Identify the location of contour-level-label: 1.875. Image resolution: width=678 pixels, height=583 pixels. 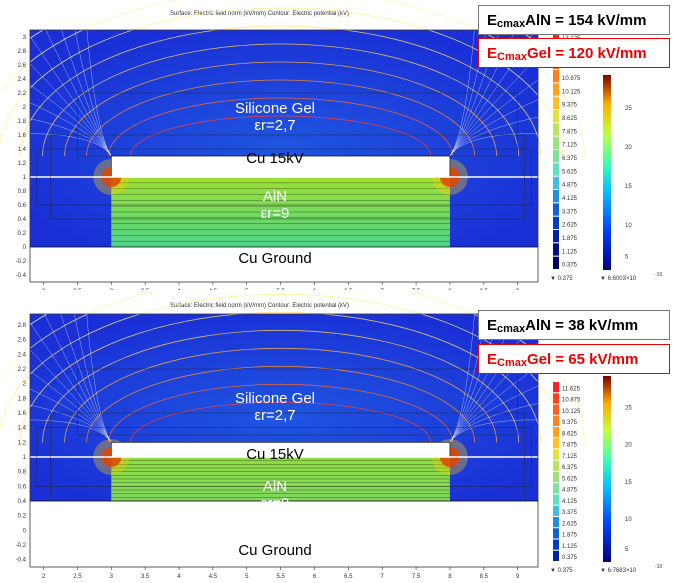
(570, 239).